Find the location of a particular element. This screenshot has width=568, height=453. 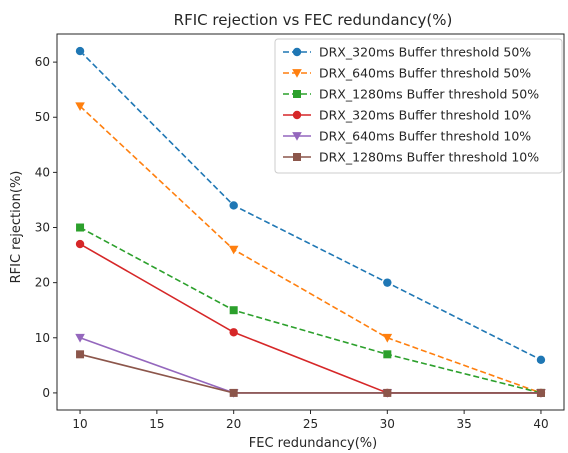

legend-item: DRX_320ms Buffer threshold 10% is located at coordinates (407, 115).